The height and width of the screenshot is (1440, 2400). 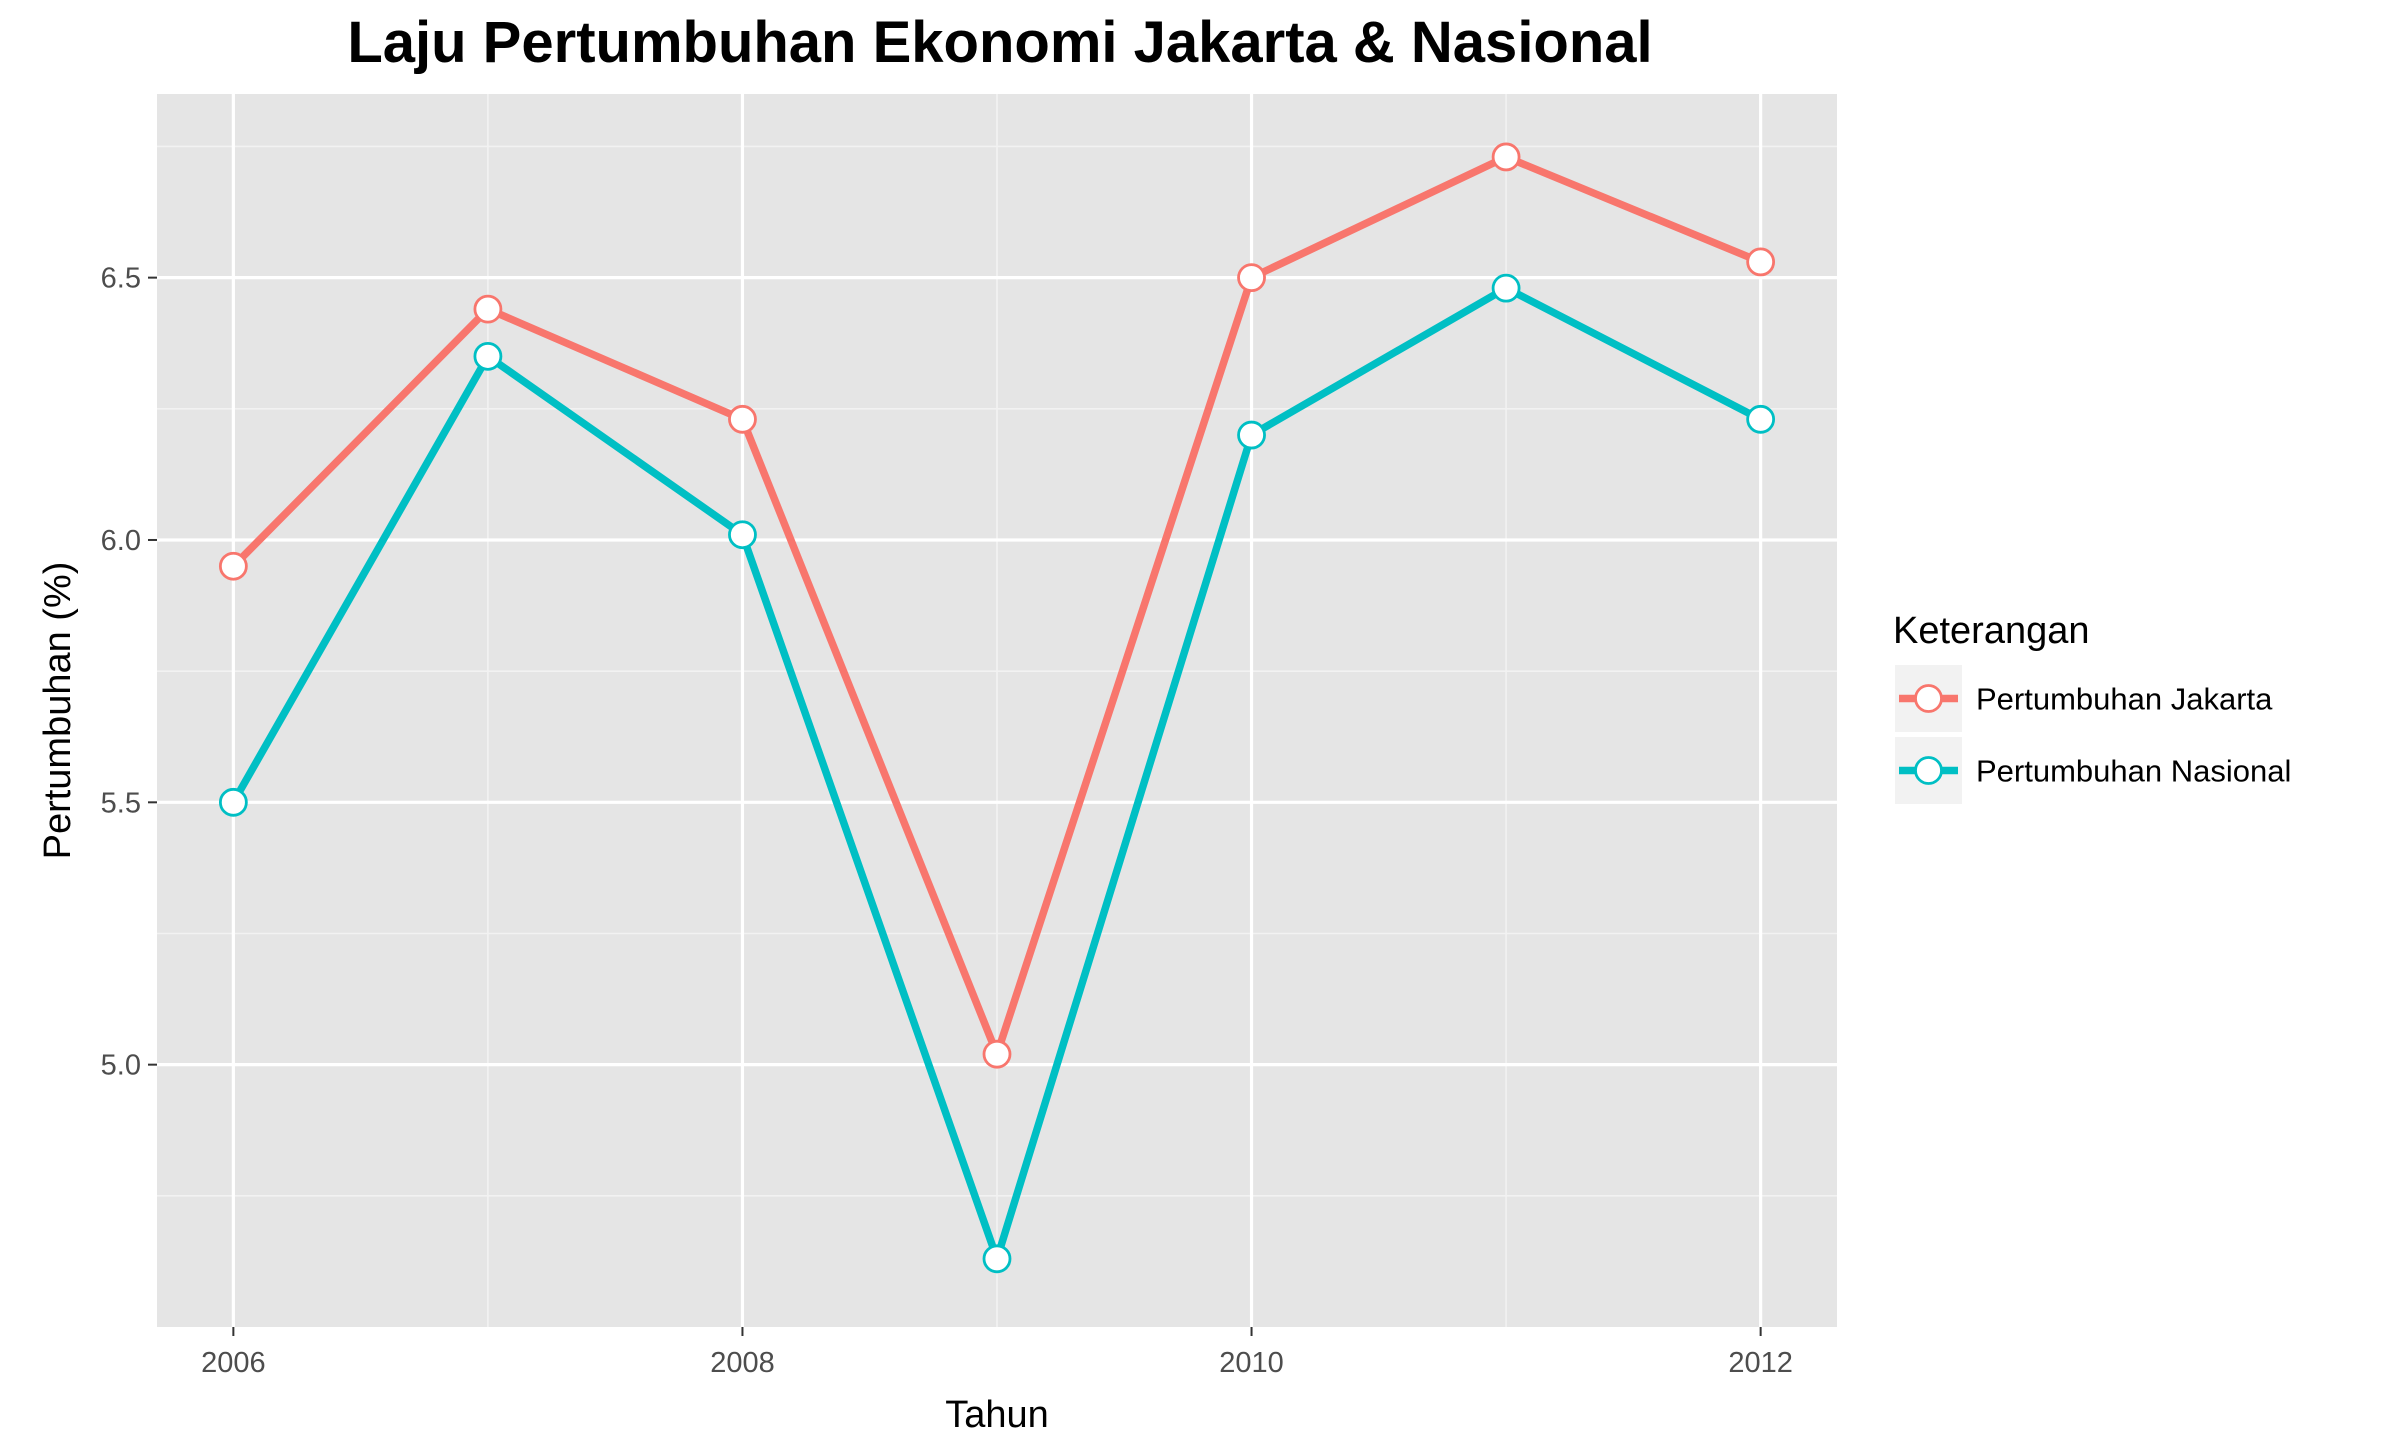 I want to click on legend-keys: Pertumbuhan Jakarta Pertumbuhan Nasional, so click(x=2093, y=734).